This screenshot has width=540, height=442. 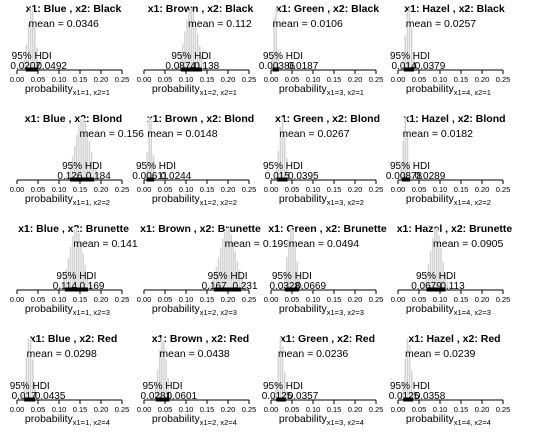 I want to click on mean-label: mean = 0.0494, so click(x=324, y=244).